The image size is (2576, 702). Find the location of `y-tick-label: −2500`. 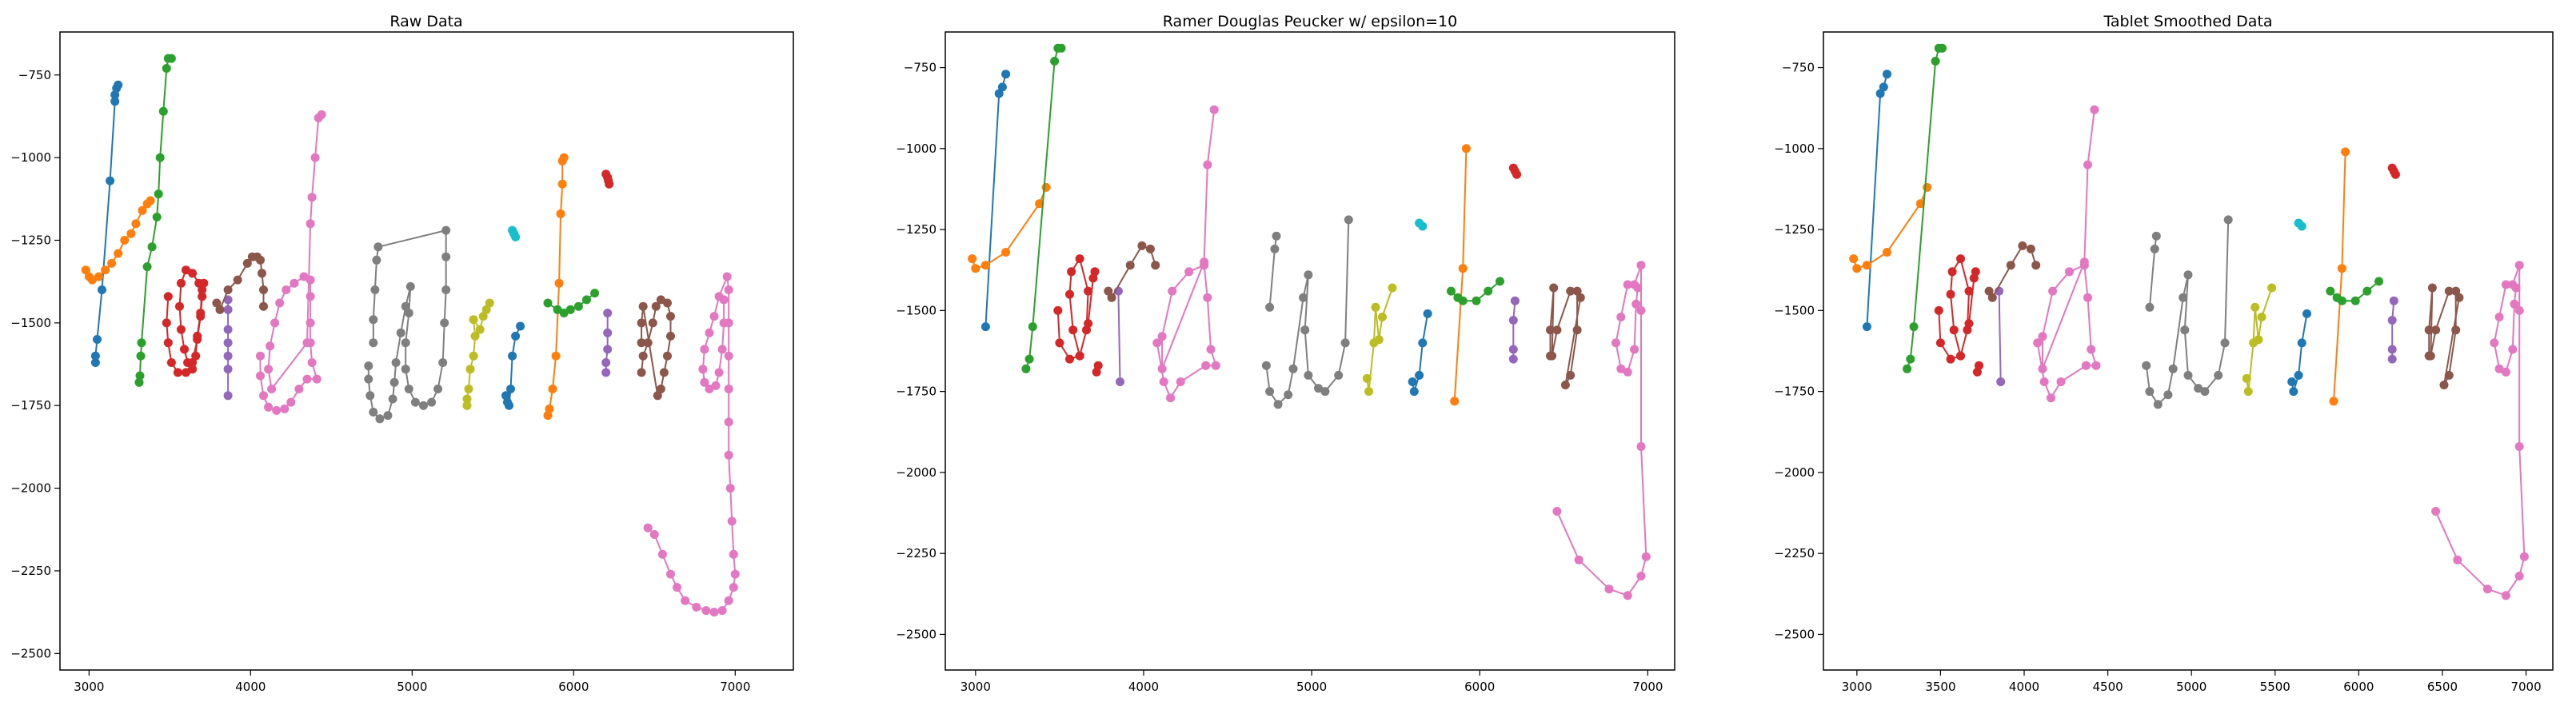

y-tick-label: −2500 is located at coordinates (917, 634).